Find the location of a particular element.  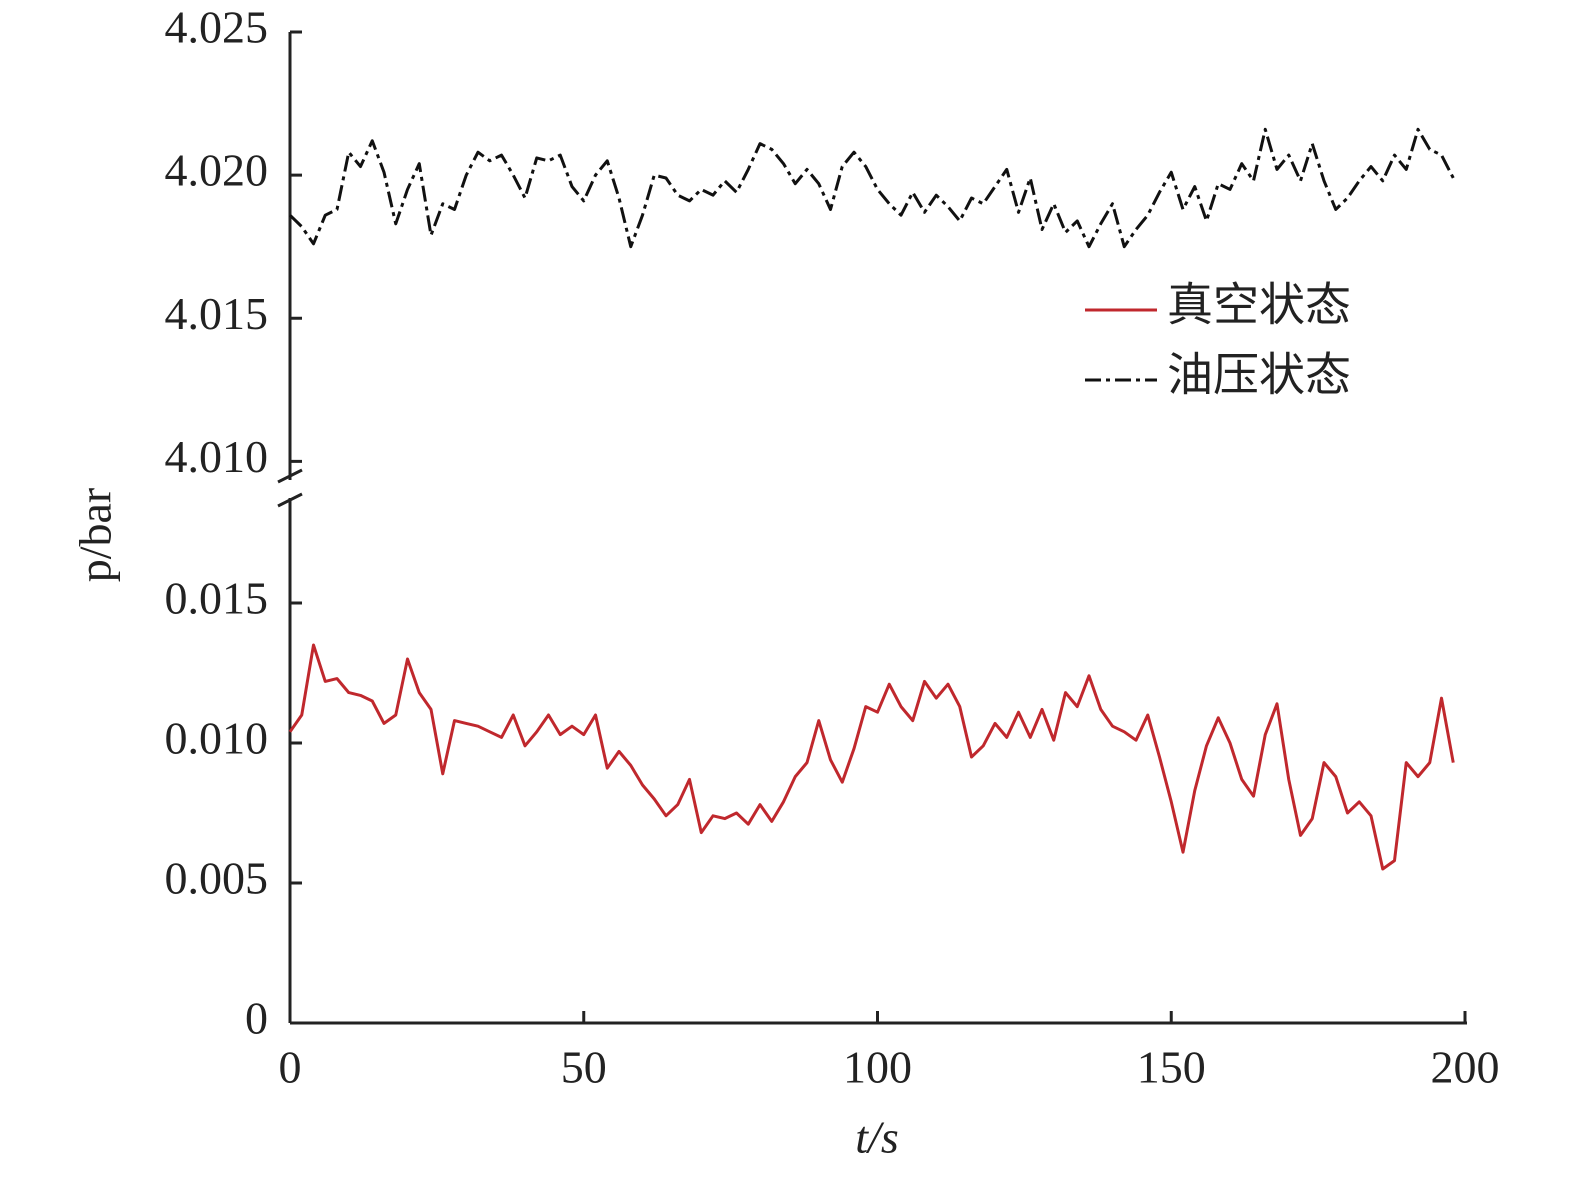

x-tick-label: 50 is located at coordinates (584, 1067).